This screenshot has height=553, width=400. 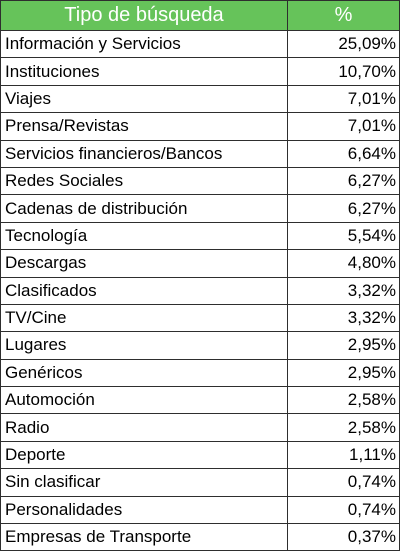 I want to click on row-label: Descargas, so click(x=144, y=263).